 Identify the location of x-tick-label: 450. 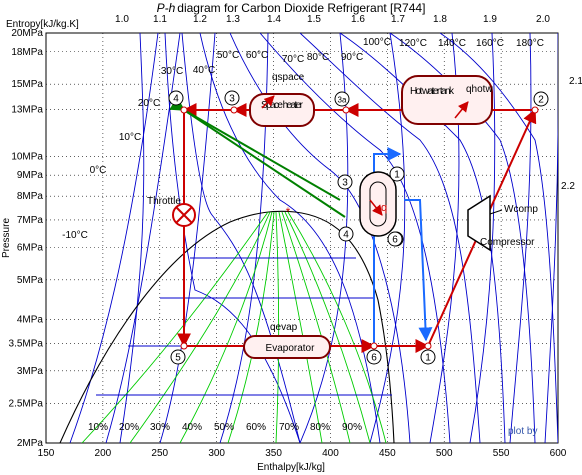
(387, 453).